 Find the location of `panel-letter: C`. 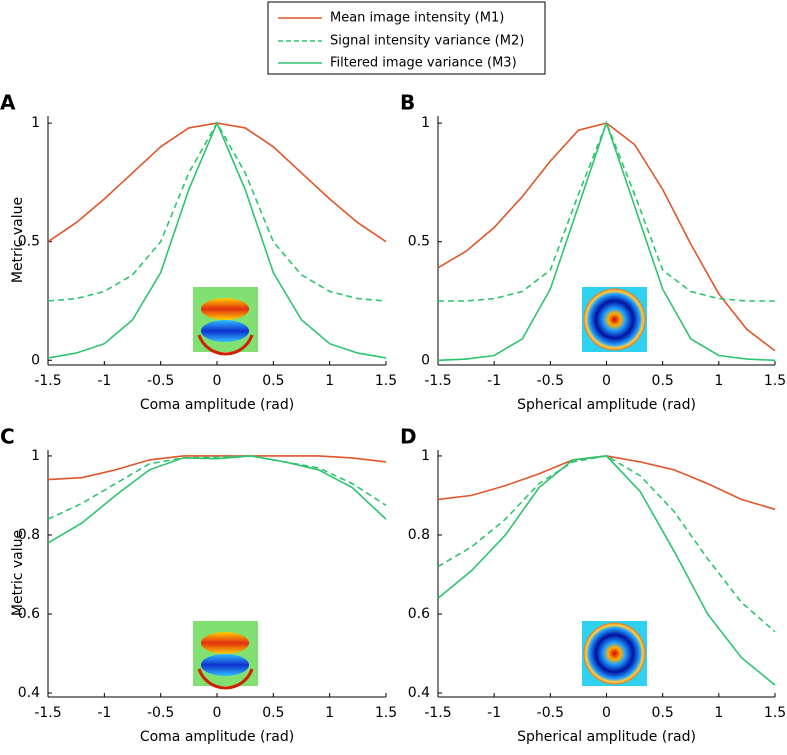

panel-letter: C is located at coordinates (7, 437).